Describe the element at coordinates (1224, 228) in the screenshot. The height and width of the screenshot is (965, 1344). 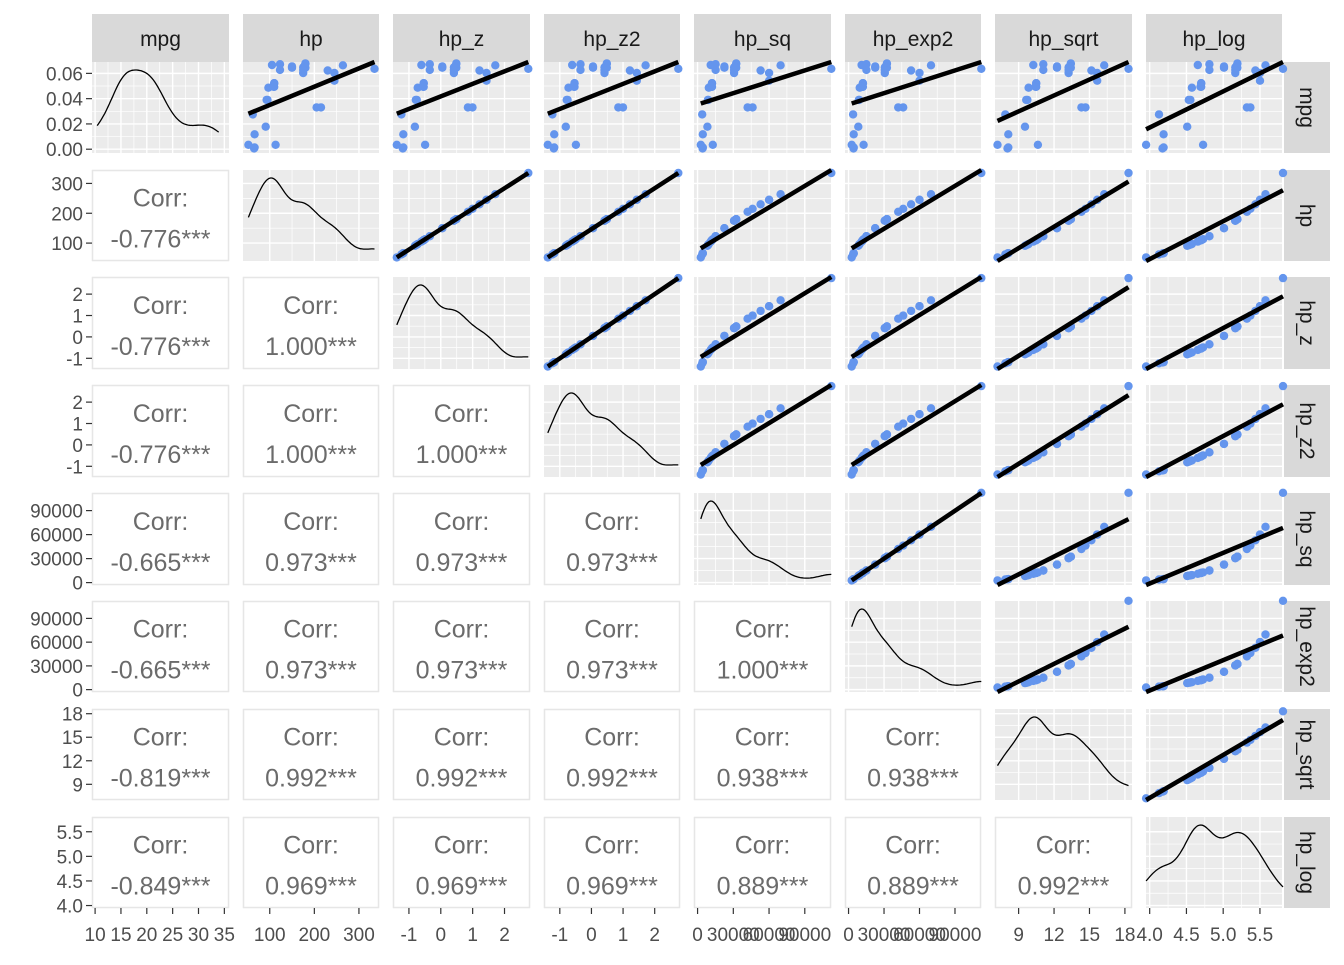
I see `scatter-point-hp-hp_log` at that location.